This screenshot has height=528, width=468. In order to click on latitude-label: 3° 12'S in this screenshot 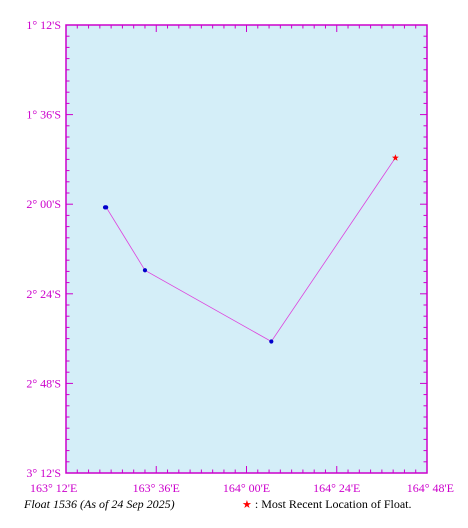, I will do `click(43, 473)`.